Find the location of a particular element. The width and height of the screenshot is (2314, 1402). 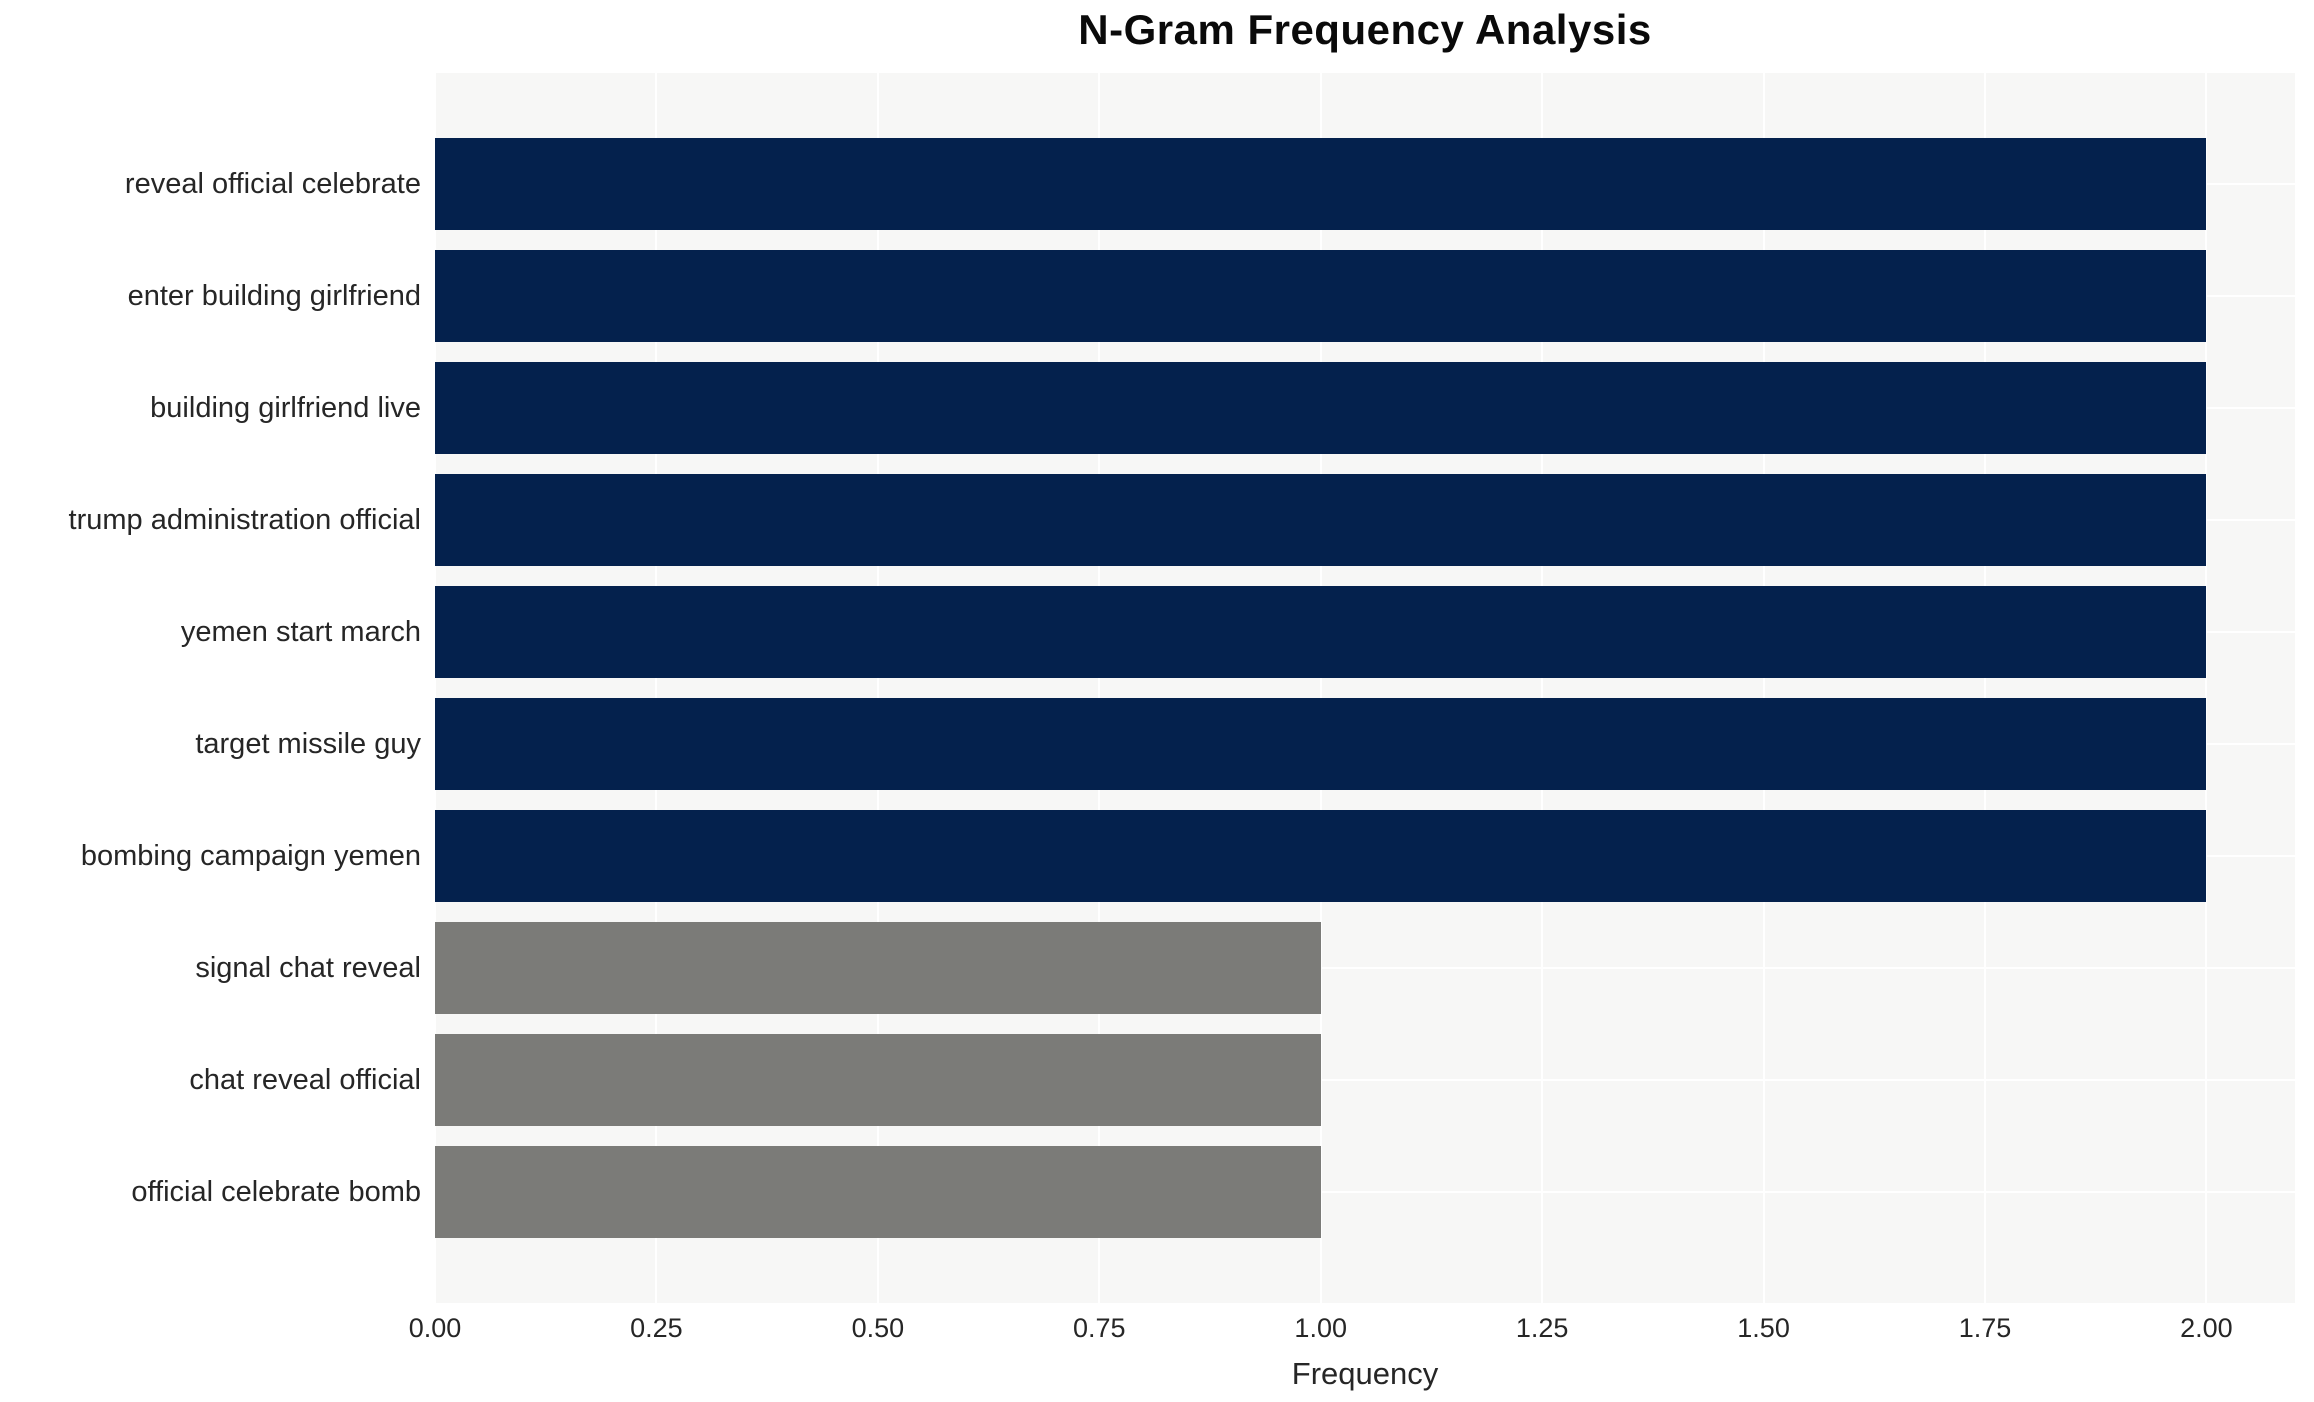

ytick-label-6: bombing campaign yemen is located at coordinates (250, 855).